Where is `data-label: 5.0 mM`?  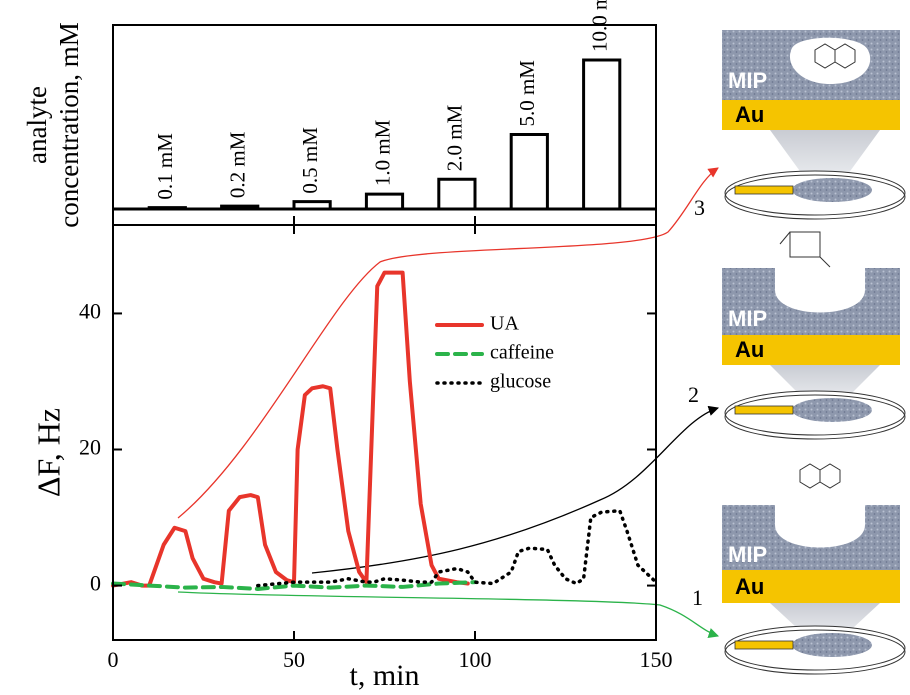
data-label: 5.0 mM is located at coordinates (527, 93).